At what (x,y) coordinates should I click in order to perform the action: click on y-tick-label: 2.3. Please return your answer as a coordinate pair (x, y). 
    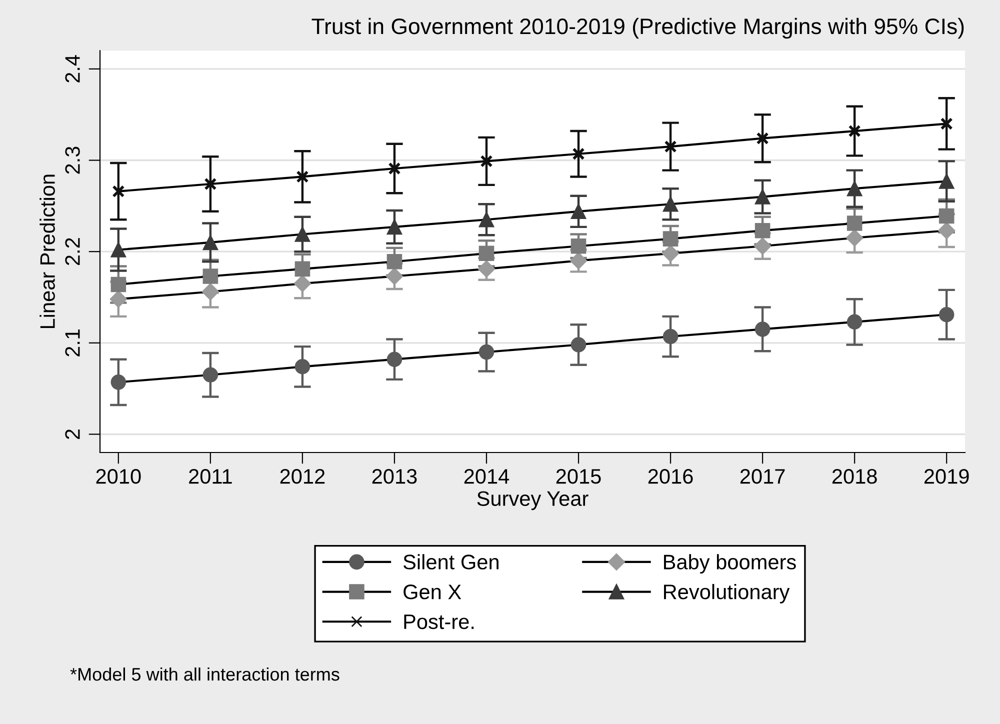
    Looking at the image, I should click on (72, 160).